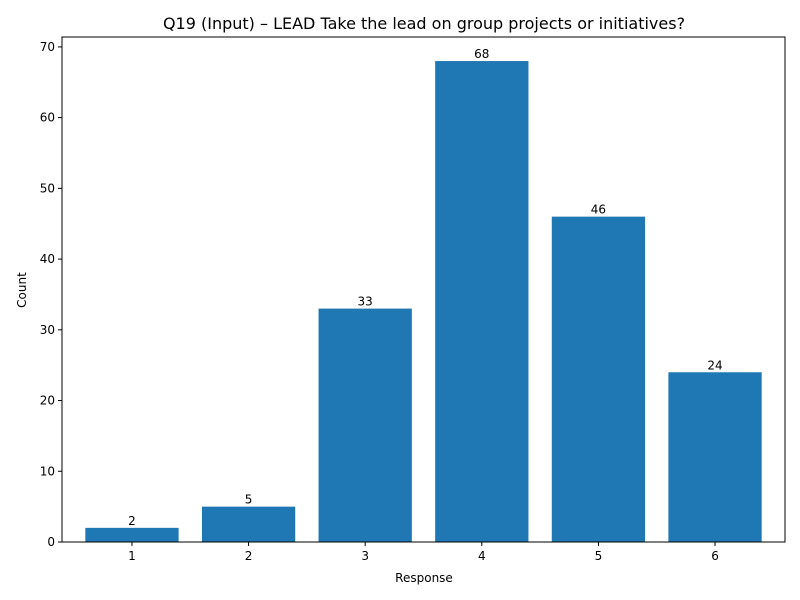 This screenshot has width=800, height=600. Describe the element at coordinates (132, 521) in the screenshot. I see `data-label-1: 2` at that location.